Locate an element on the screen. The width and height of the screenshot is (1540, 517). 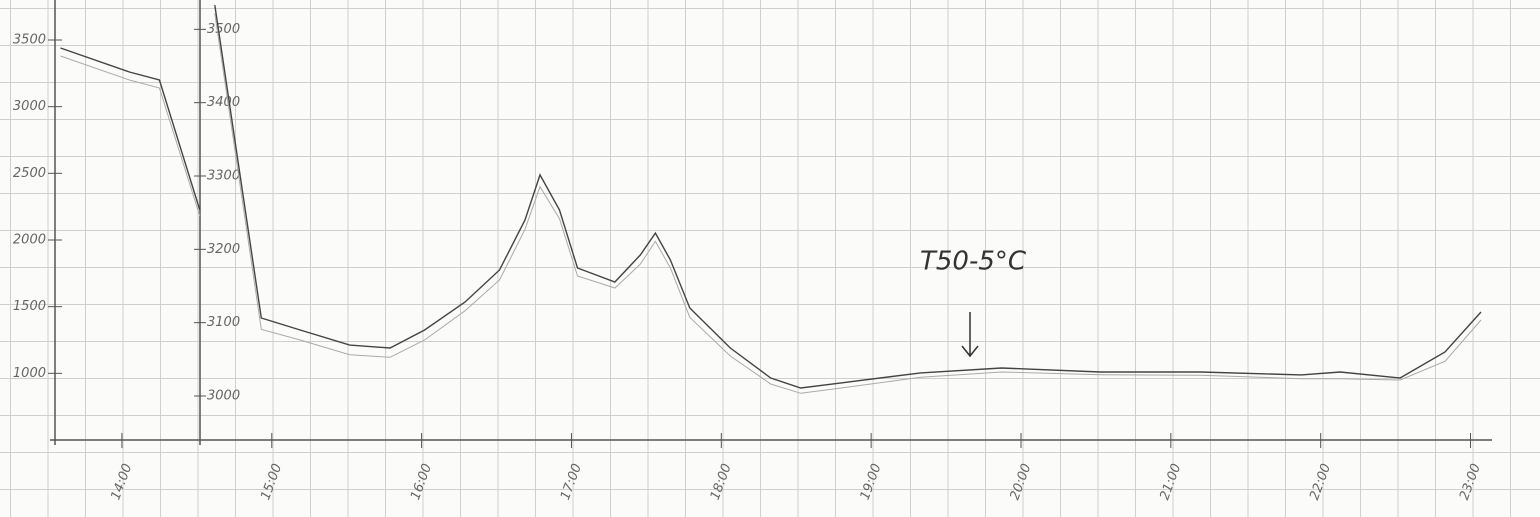
y-tick-label: 1000 is located at coordinates (29, 373).